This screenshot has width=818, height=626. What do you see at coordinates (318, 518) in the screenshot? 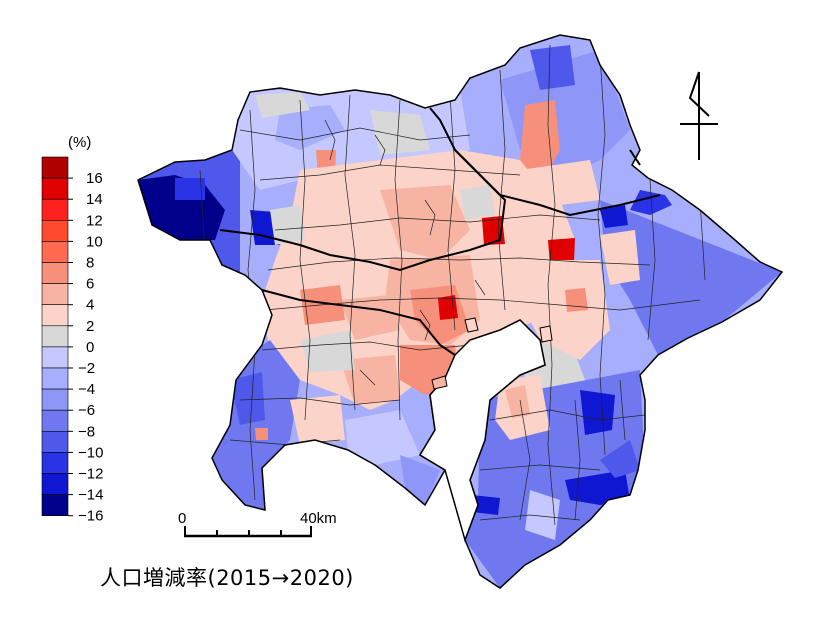
I see `scale-end-label: 40km` at bounding box center [318, 518].